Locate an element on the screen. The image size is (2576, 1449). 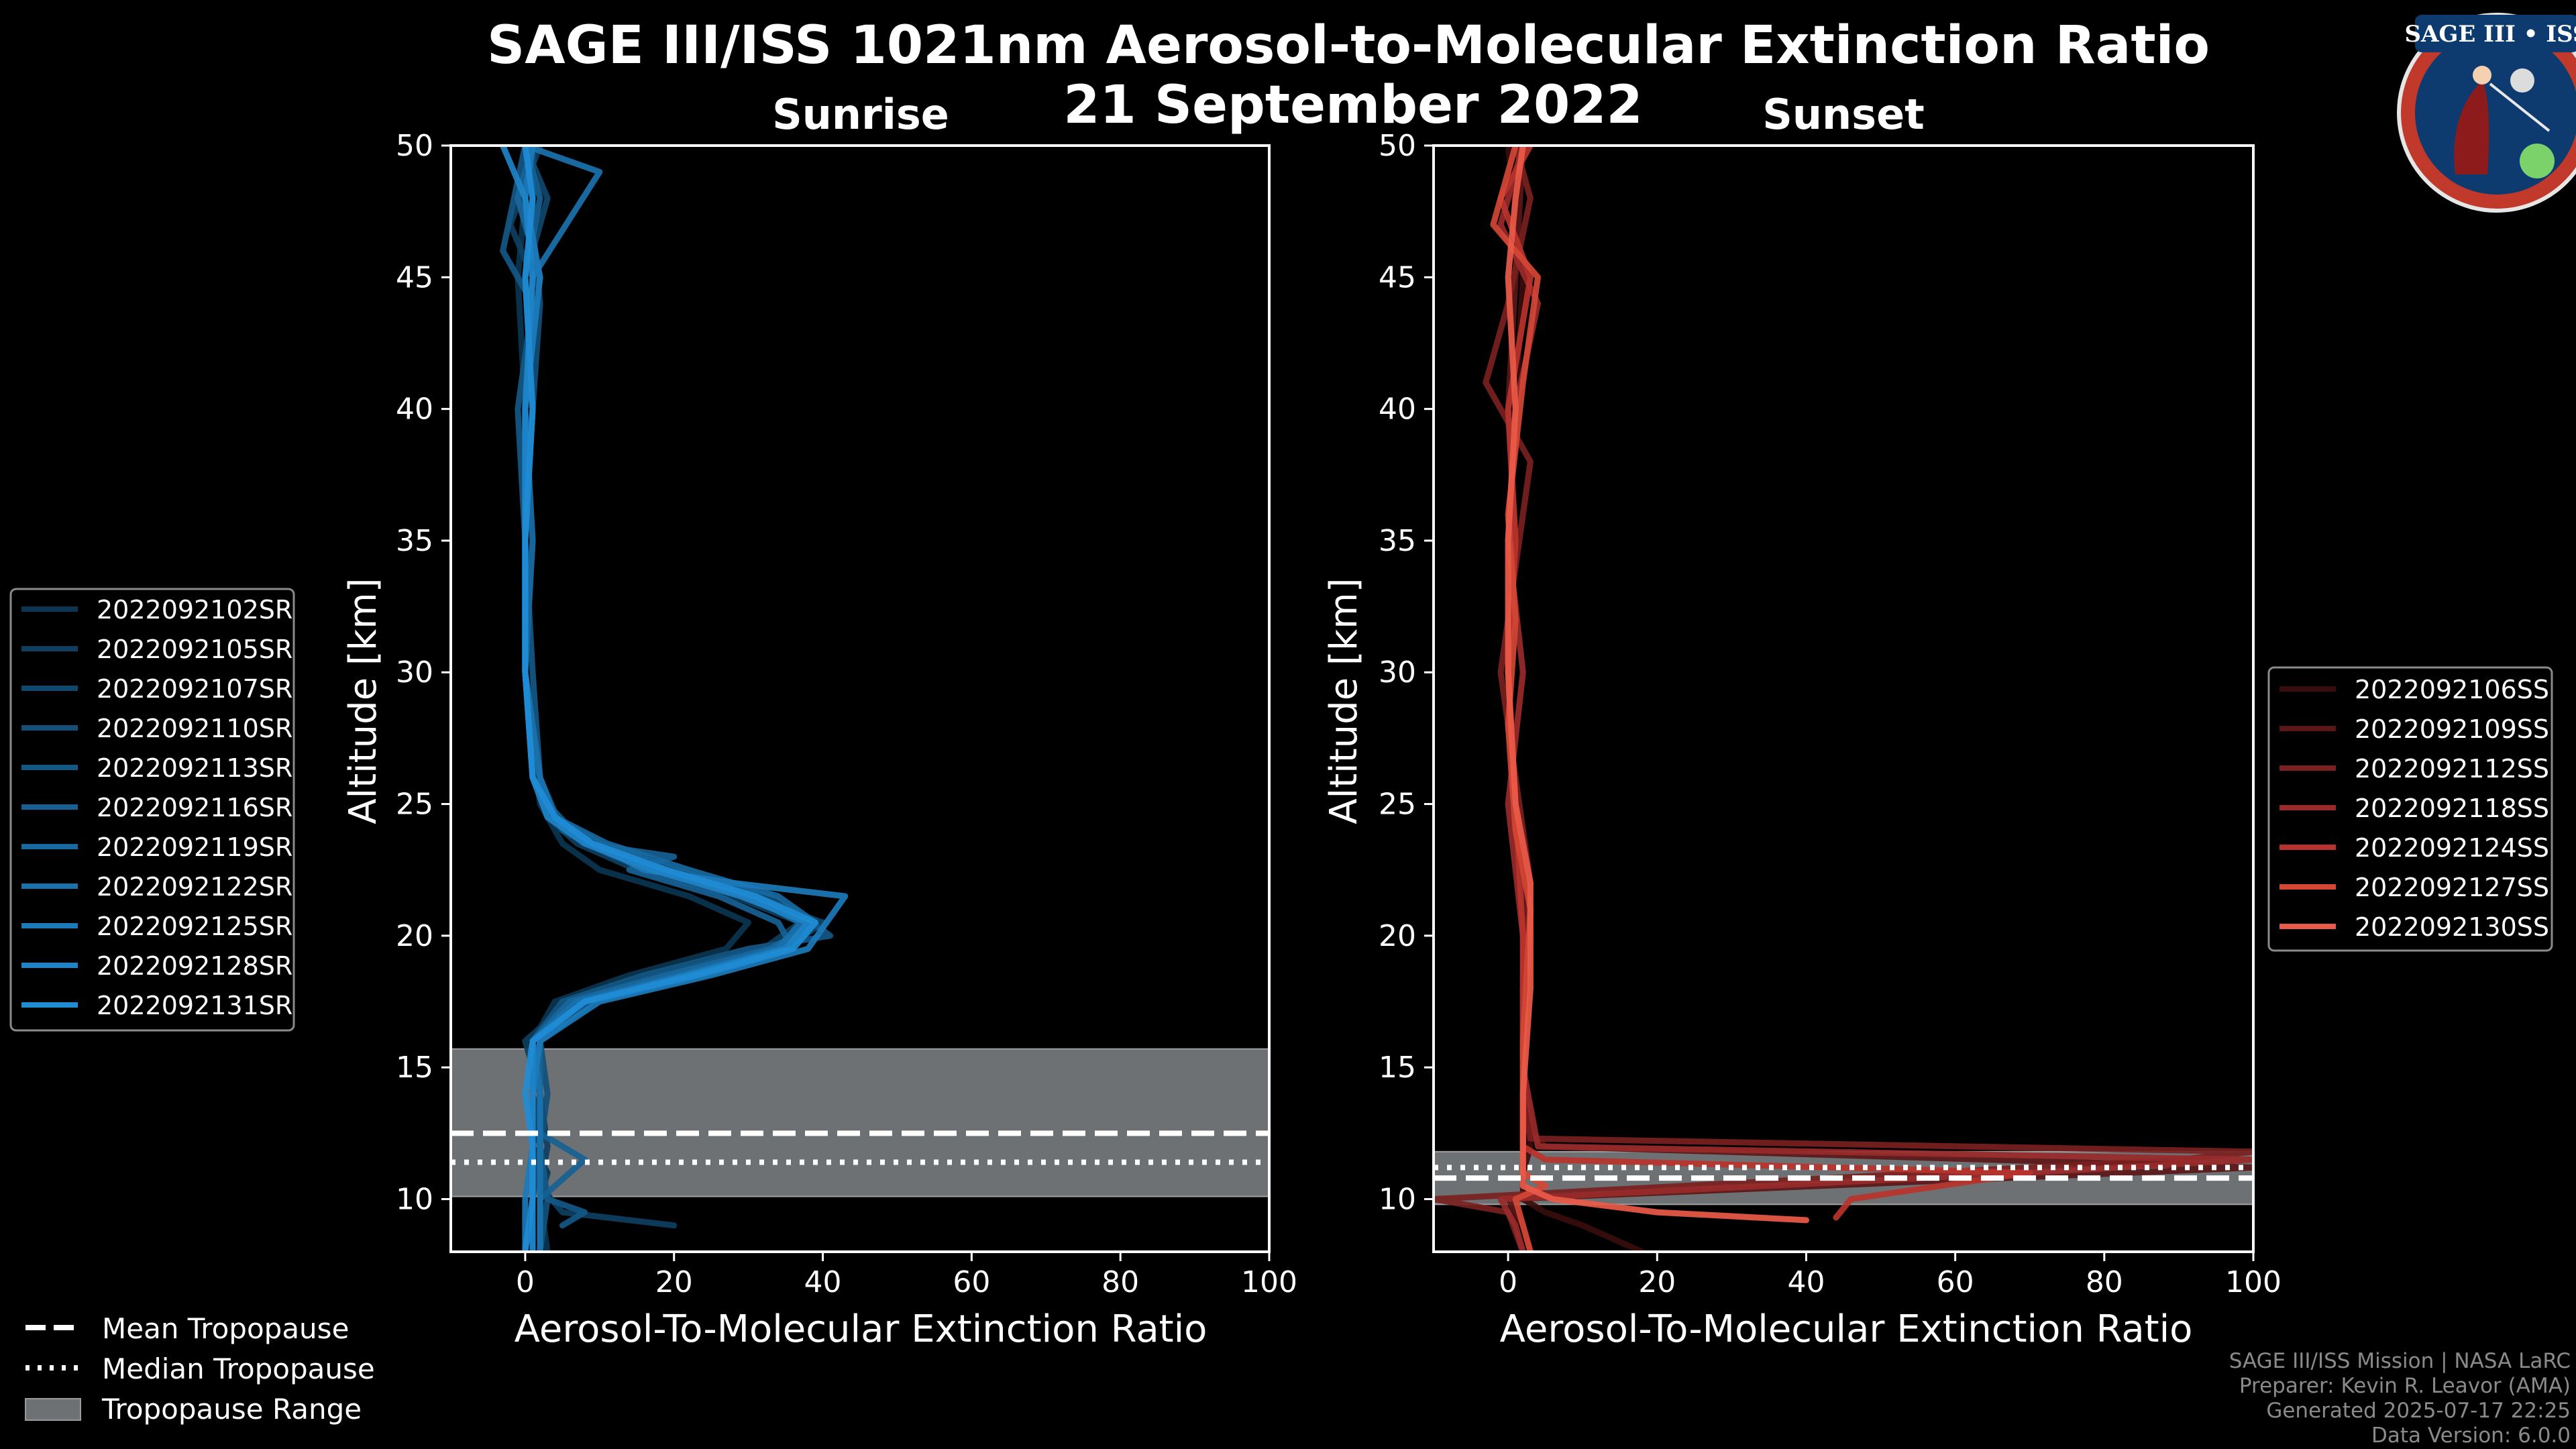
sunrise-y-tick-label: 30 is located at coordinates (414, 672).